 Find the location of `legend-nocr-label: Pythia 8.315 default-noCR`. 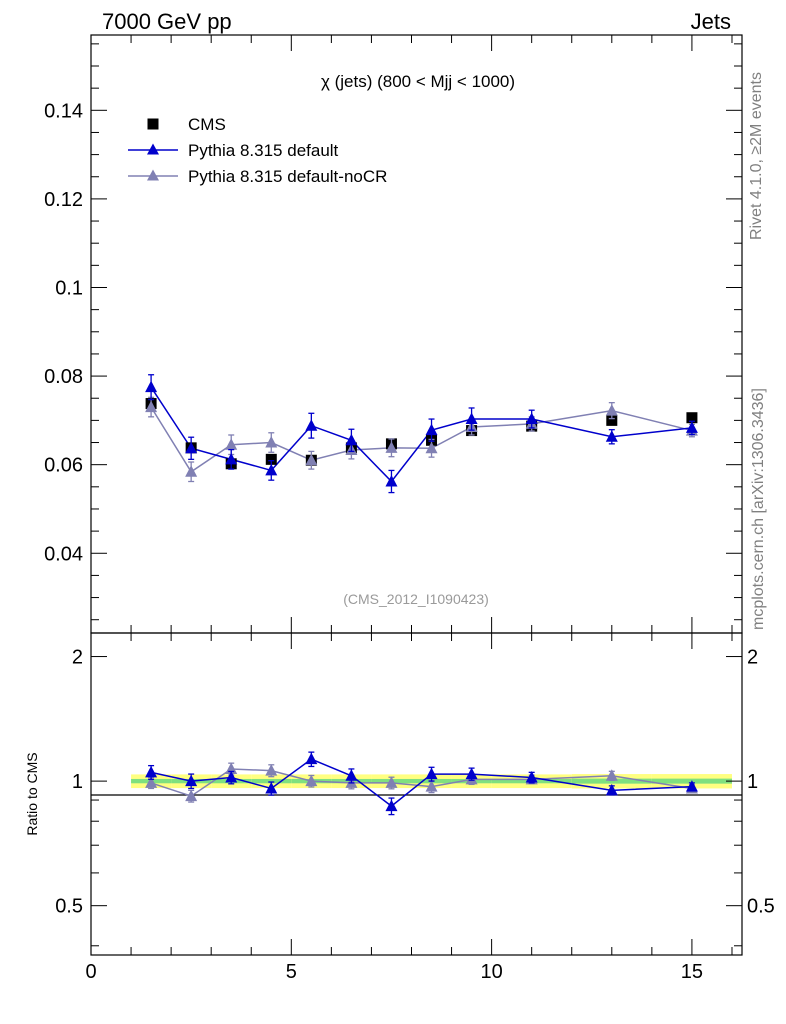

legend-nocr-label: Pythia 8.315 default-noCR is located at coordinates (287, 176).